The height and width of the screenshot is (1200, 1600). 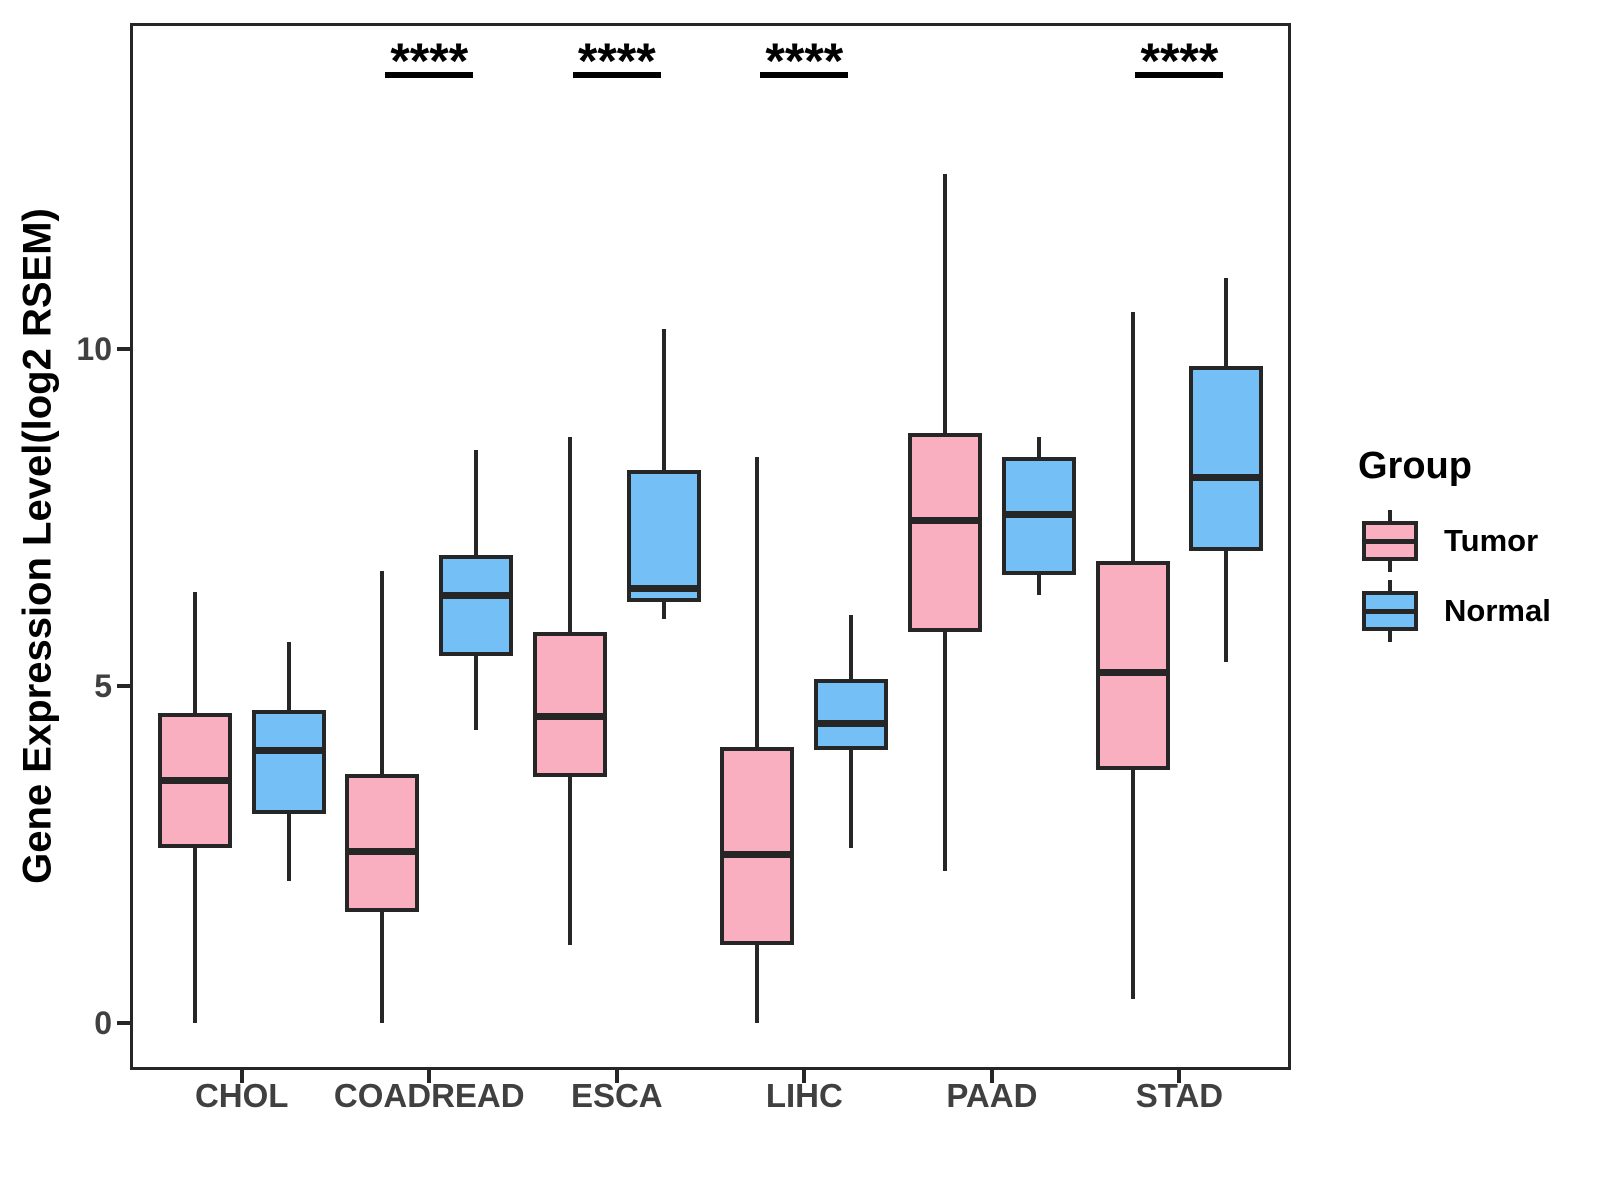 What do you see at coordinates (804, 61) in the screenshot?
I see `significance-stars-lihc: ****` at bounding box center [804, 61].